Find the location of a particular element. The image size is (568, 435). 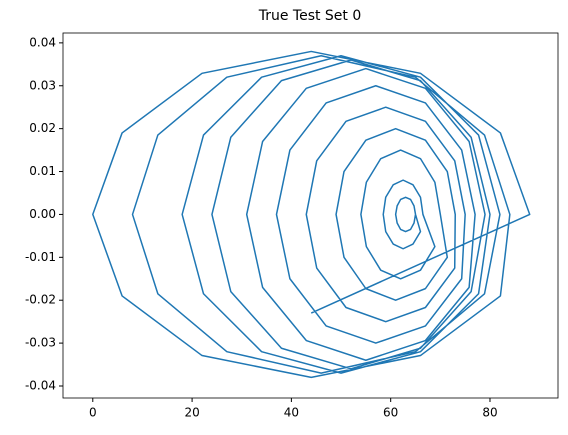

y-tick-label: 0.03 is located at coordinates (42, 85).